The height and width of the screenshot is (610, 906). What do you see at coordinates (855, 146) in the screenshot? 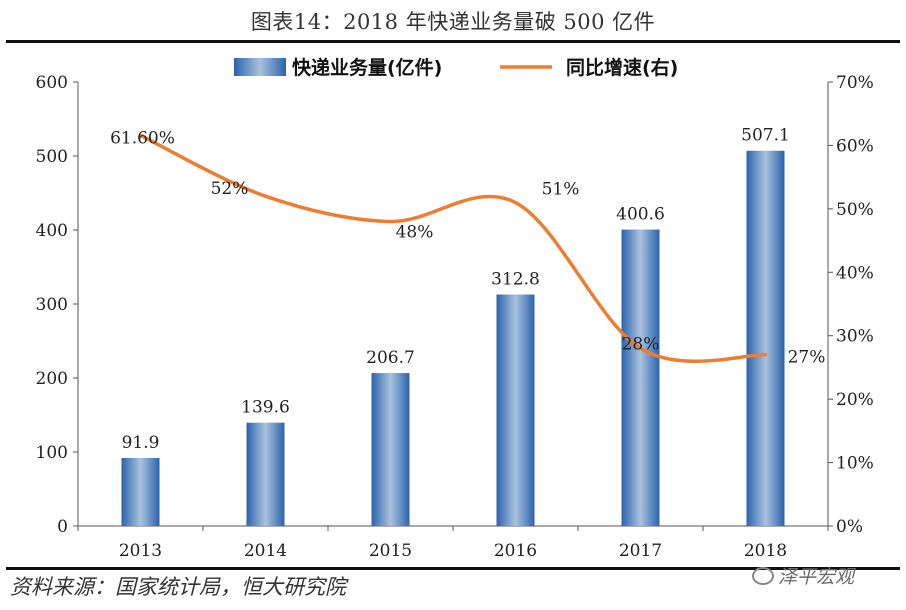
I see `y-right-tick-label: 60%` at bounding box center [855, 146].